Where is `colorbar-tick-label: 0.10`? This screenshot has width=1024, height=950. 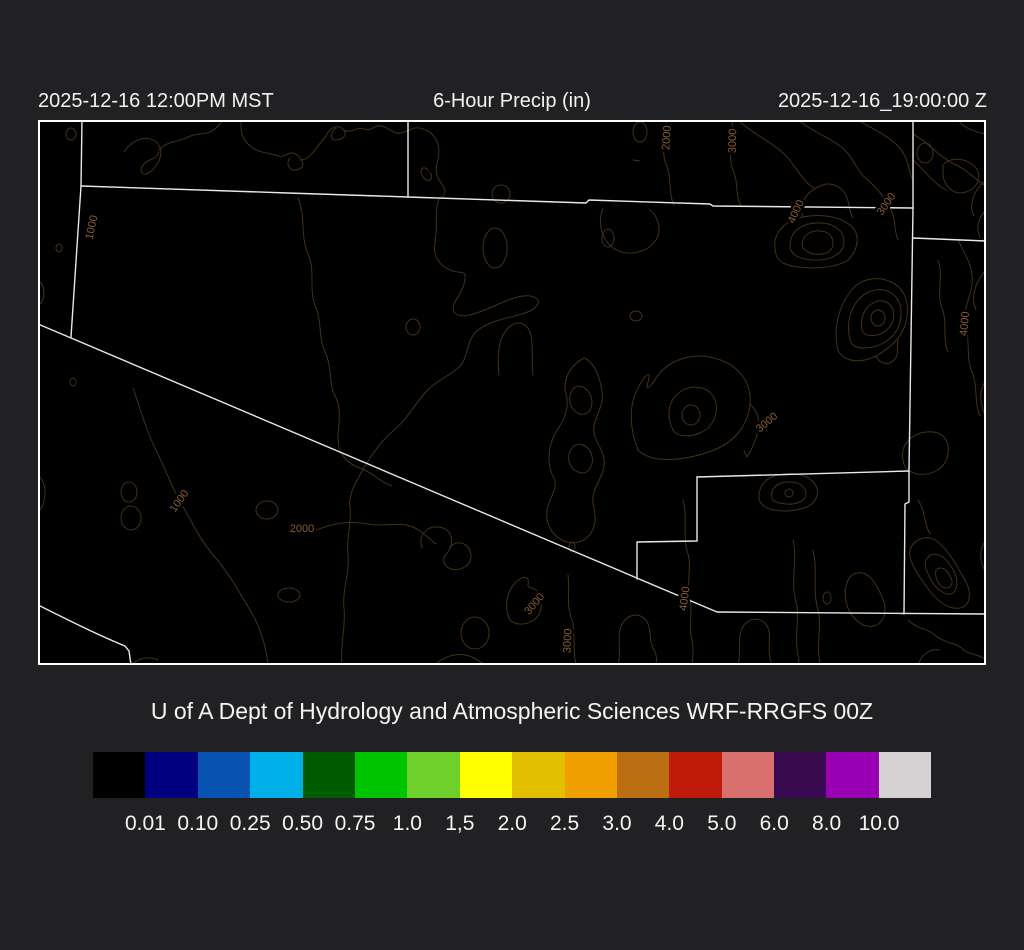
colorbar-tick-label: 0.10 is located at coordinates (198, 823).